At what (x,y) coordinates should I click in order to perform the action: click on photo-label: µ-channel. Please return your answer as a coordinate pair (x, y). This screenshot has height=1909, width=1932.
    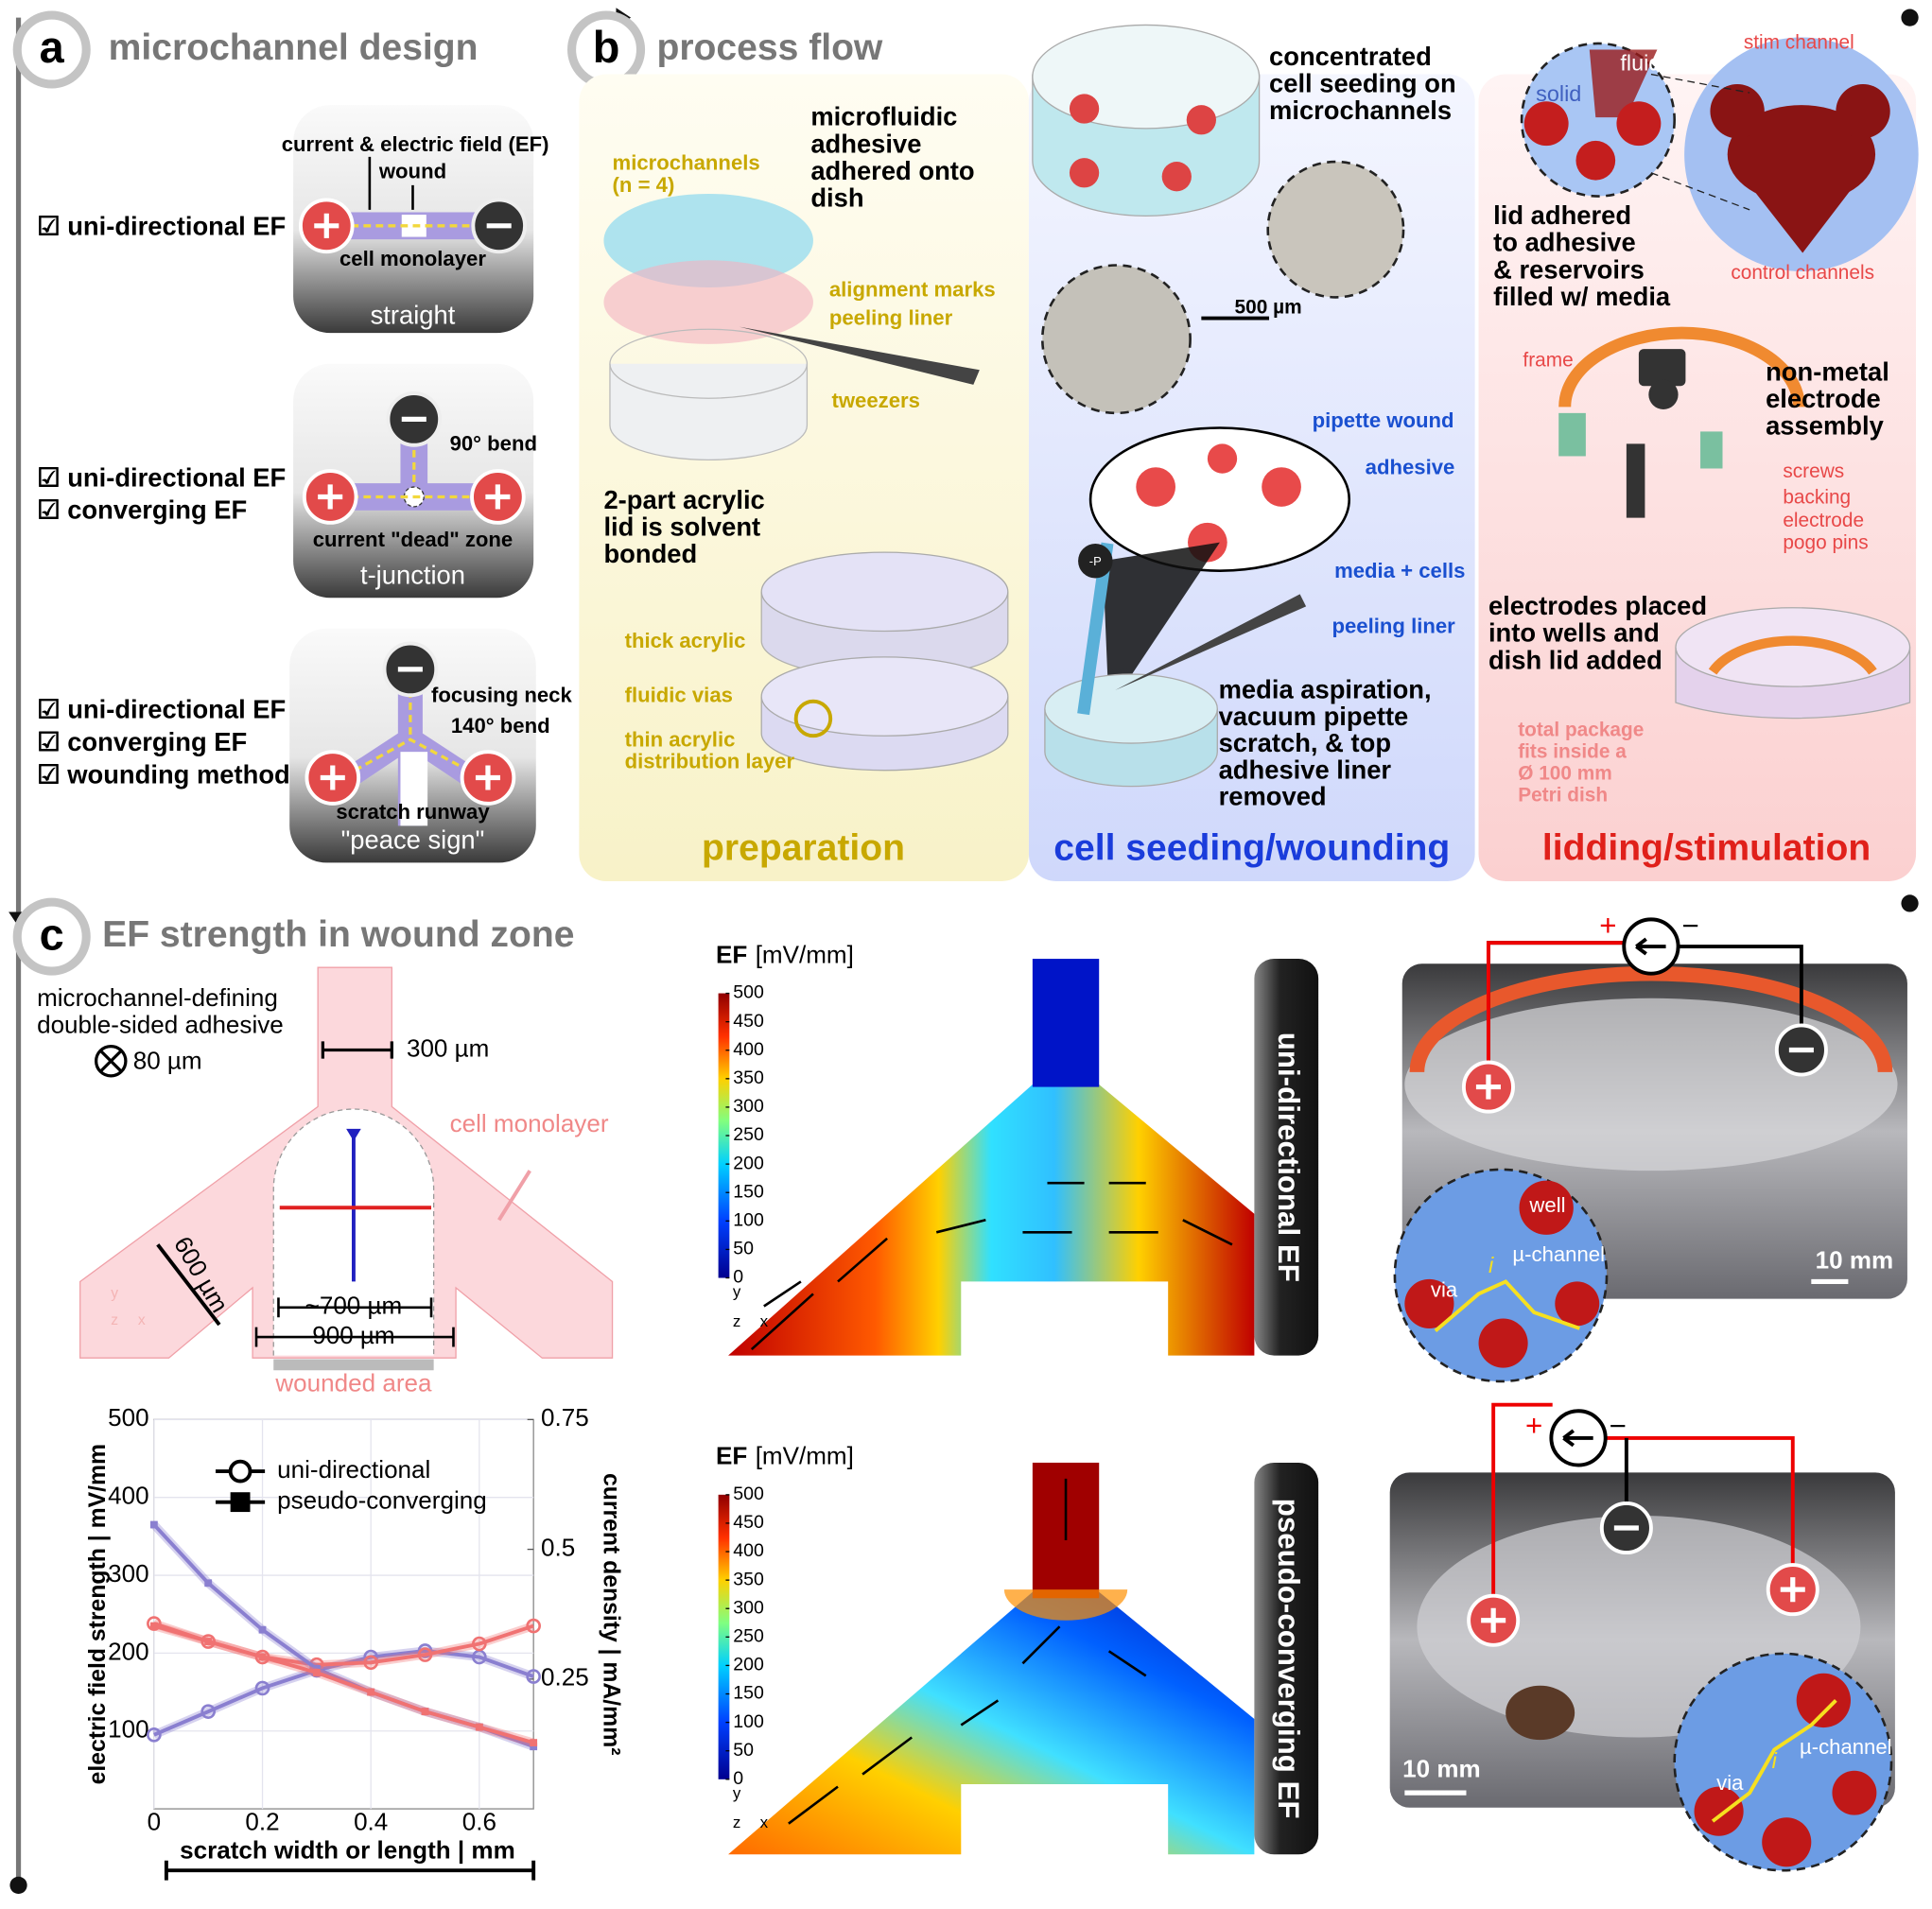
    Looking at the image, I should click on (1846, 1747).